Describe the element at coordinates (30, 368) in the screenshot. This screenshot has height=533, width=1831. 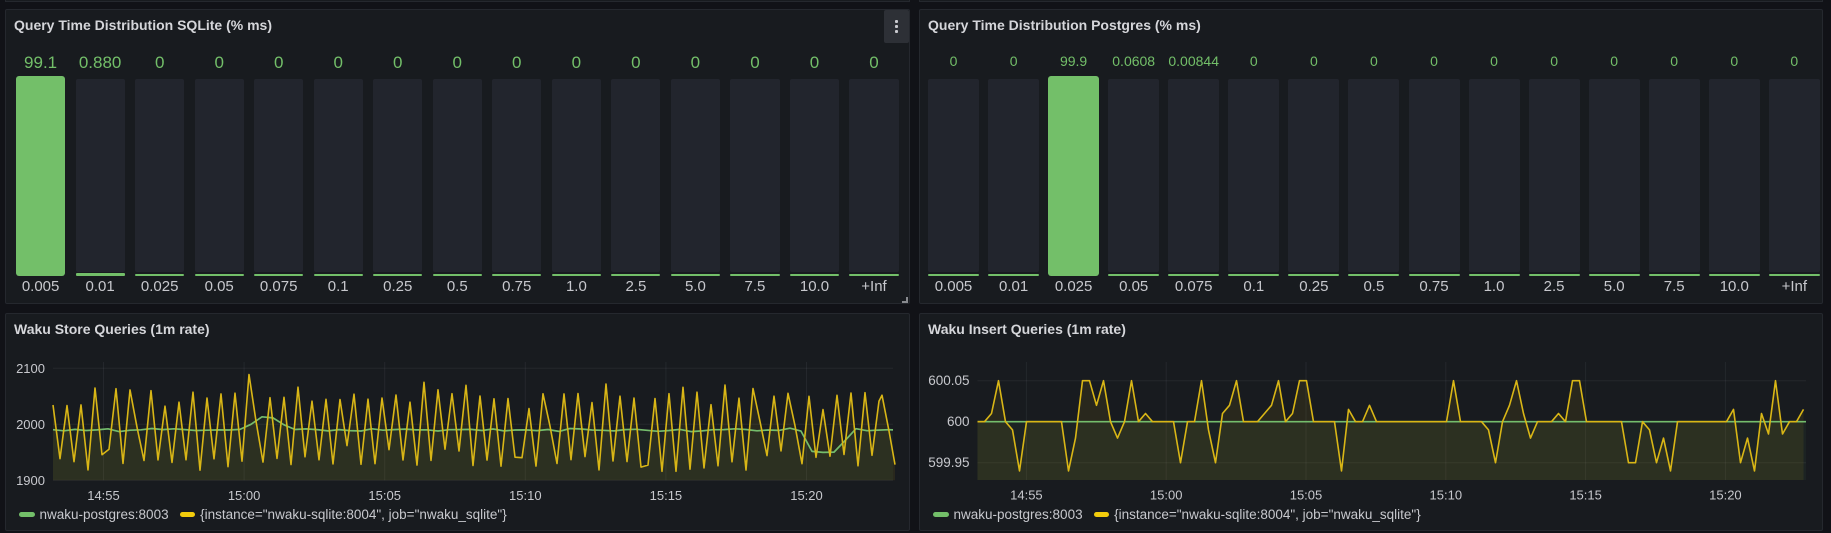
I see `svg-text: 2100` at that location.